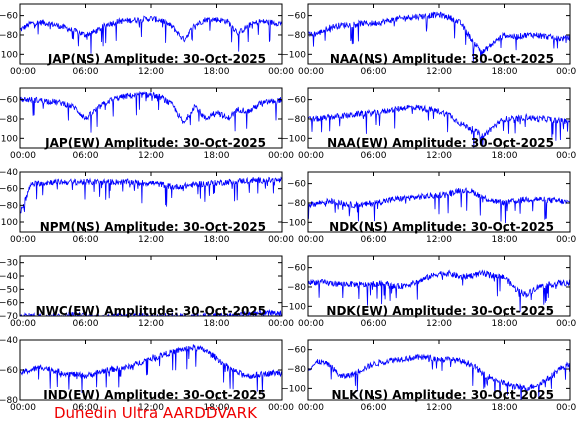  I want to click on panel-title: NPM(NS) Amplitude: 30-Oct-2025, so click(153, 227).